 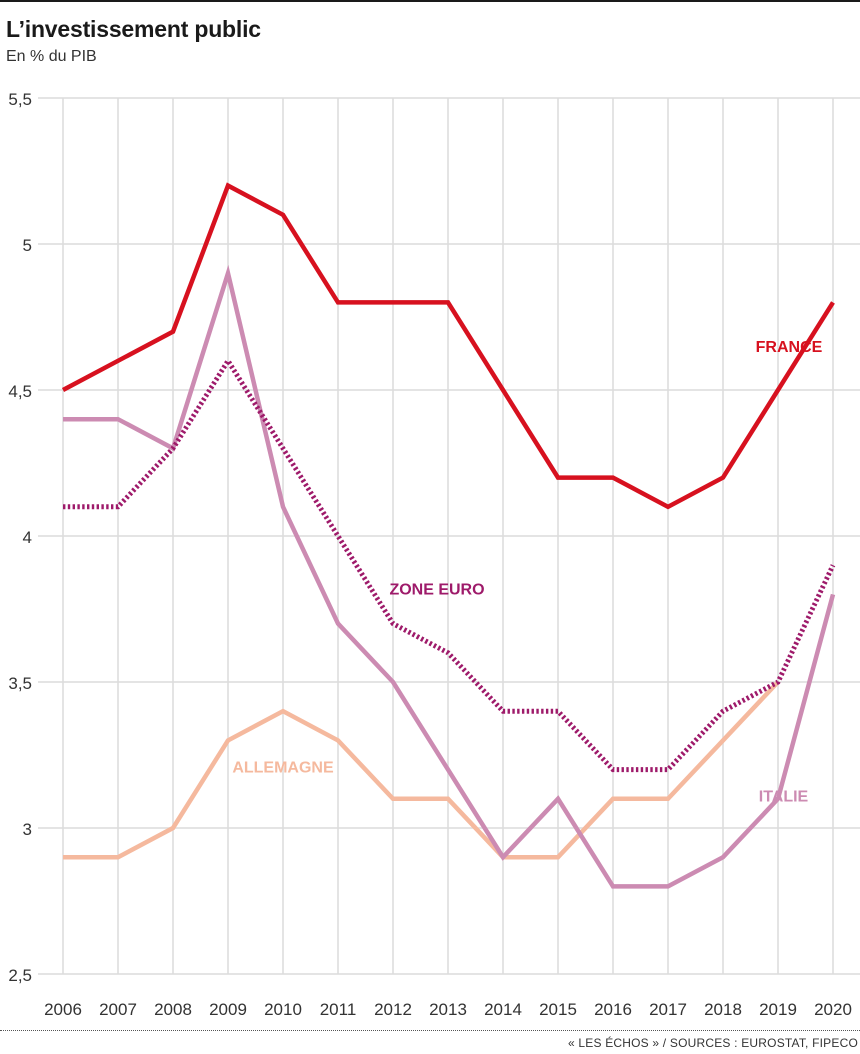 I want to click on x-tick-label: 2006, so click(x=63, y=1009).